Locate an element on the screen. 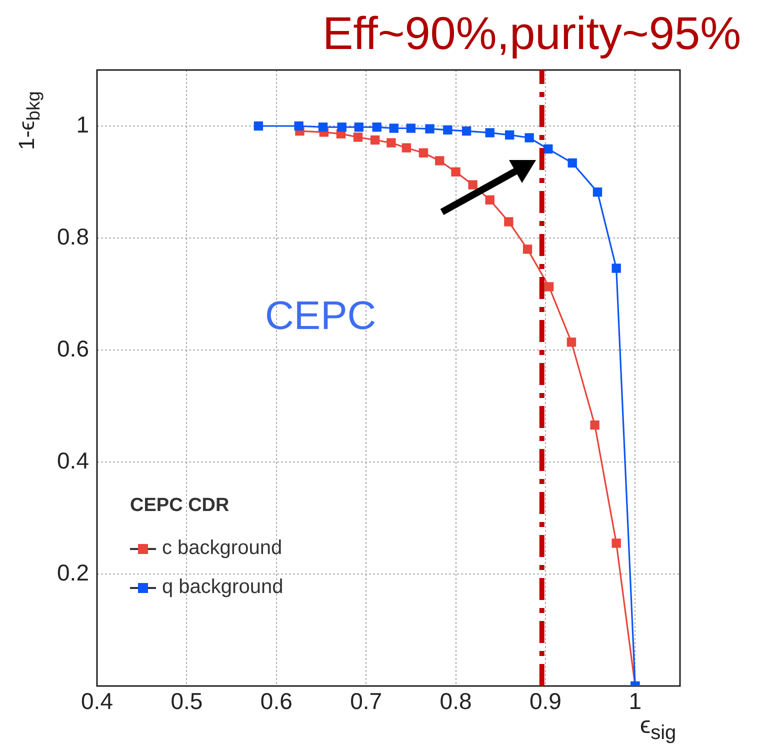 The width and height of the screenshot is (759, 756). legend-title: CEPC CDR is located at coordinates (180, 506).